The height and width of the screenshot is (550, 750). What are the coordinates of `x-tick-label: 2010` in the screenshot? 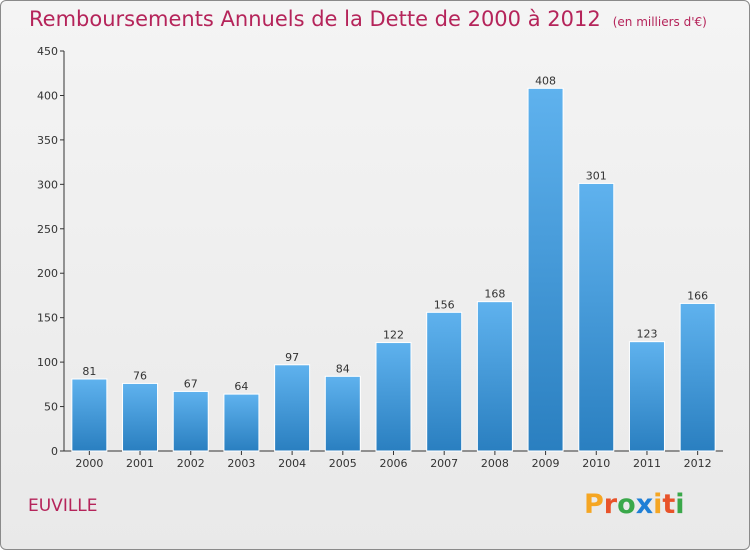 It's located at (596, 463).